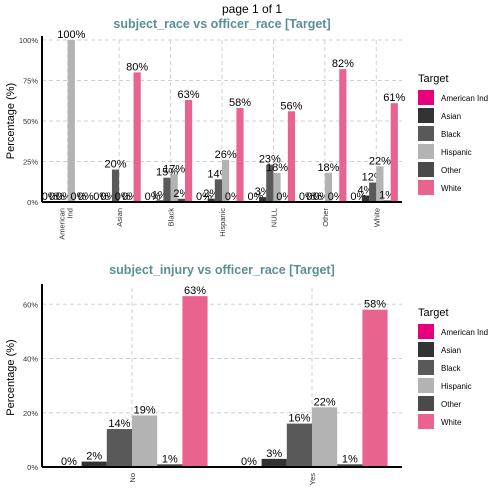 This screenshot has height=504, width=504. I want to click on x-tick-label: NULL, so click(273, 217).